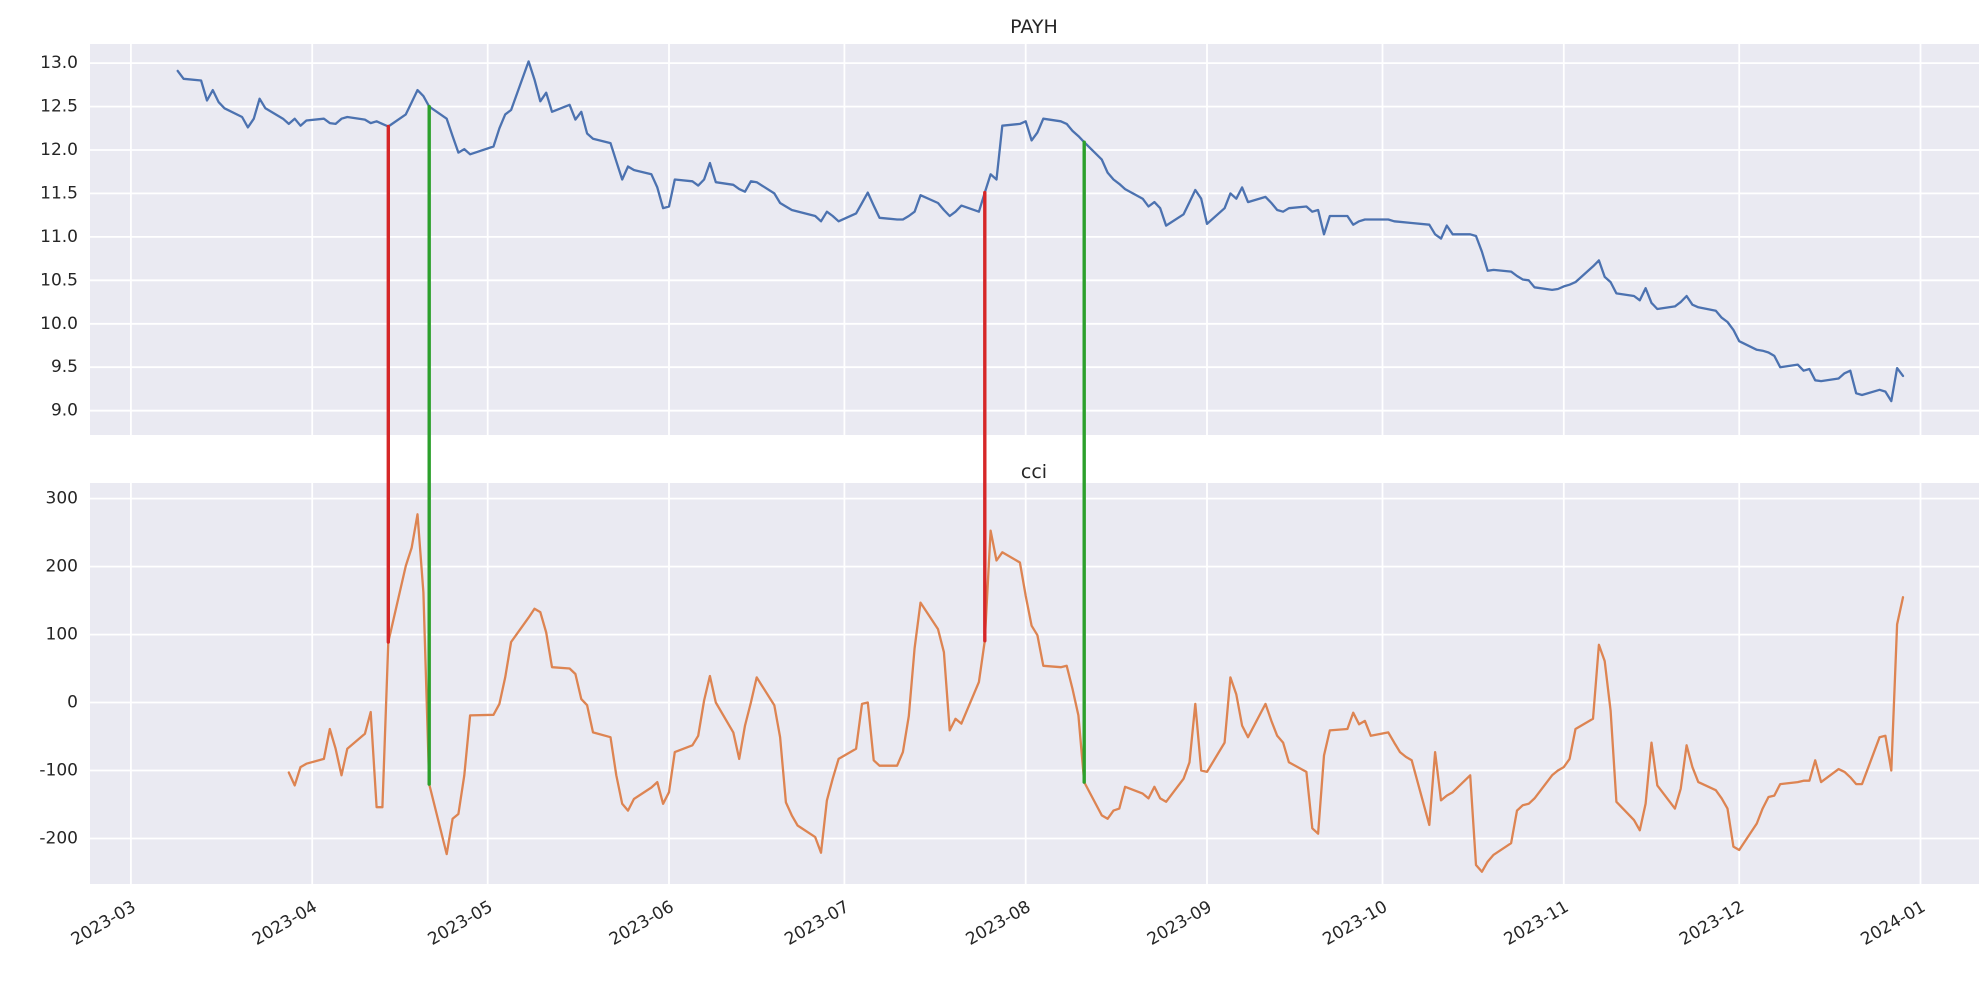 The image size is (1984, 996). What do you see at coordinates (1355, 923) in the screenshot?
I see `x-tick-label: 2023-10` at bounding box center [1355, 923].